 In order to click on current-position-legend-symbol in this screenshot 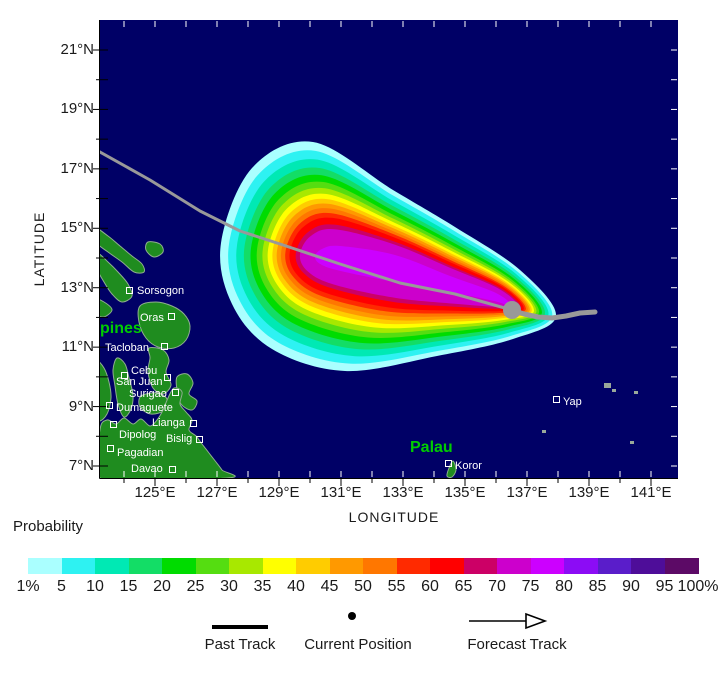, I will do `click(352, 616)`.